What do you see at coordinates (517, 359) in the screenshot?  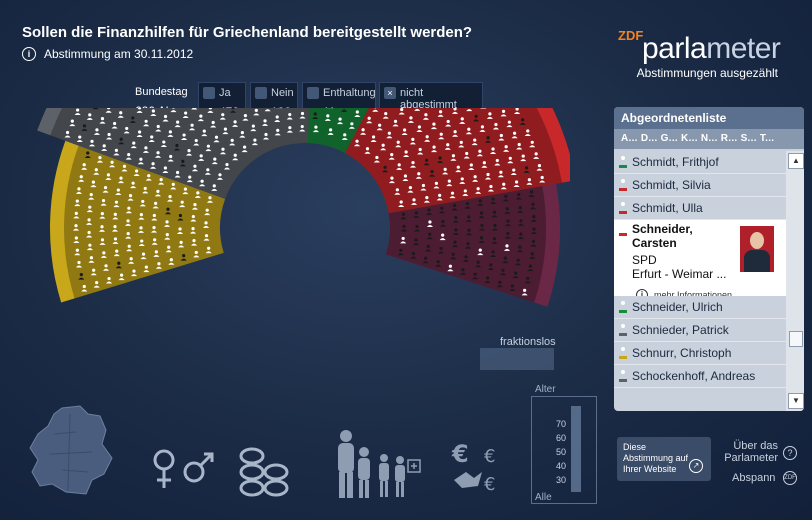 I see `fraktionslos-area` at bounding box center [517, 359].